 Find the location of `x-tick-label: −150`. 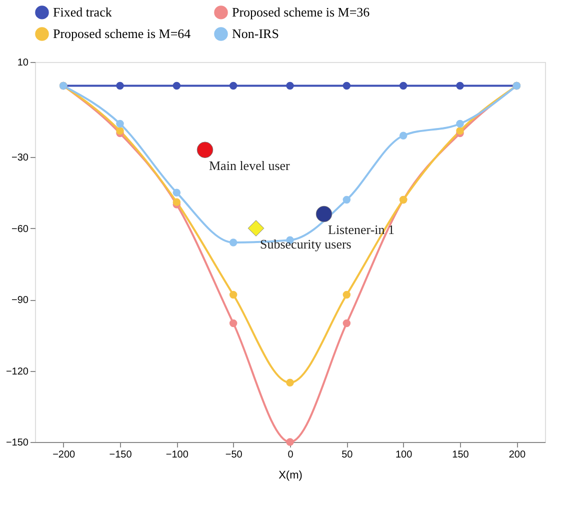

x-tick-label: −150 is located at coordinates (120, 455).